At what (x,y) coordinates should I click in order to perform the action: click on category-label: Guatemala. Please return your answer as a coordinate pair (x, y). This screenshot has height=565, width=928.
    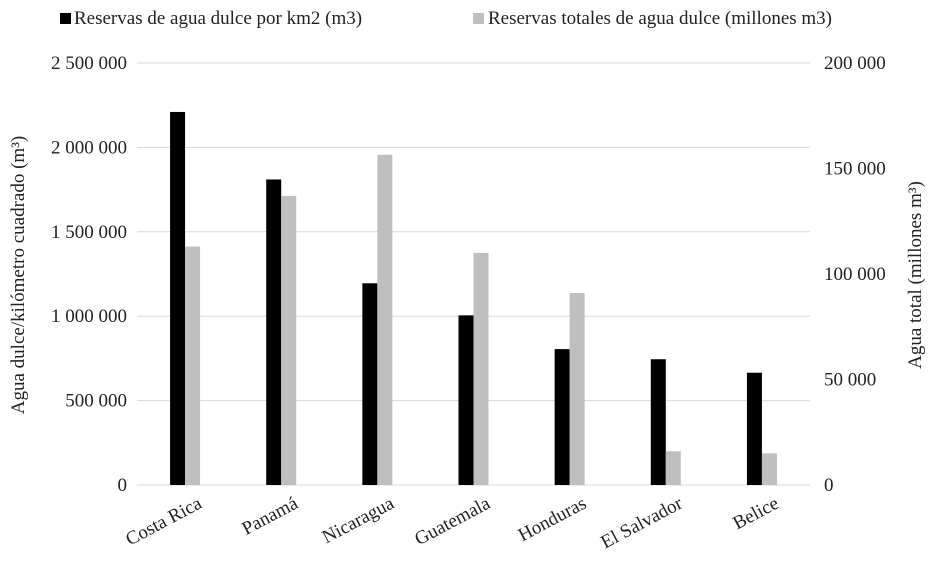
    Looking at the image, I should click on (452, 521).